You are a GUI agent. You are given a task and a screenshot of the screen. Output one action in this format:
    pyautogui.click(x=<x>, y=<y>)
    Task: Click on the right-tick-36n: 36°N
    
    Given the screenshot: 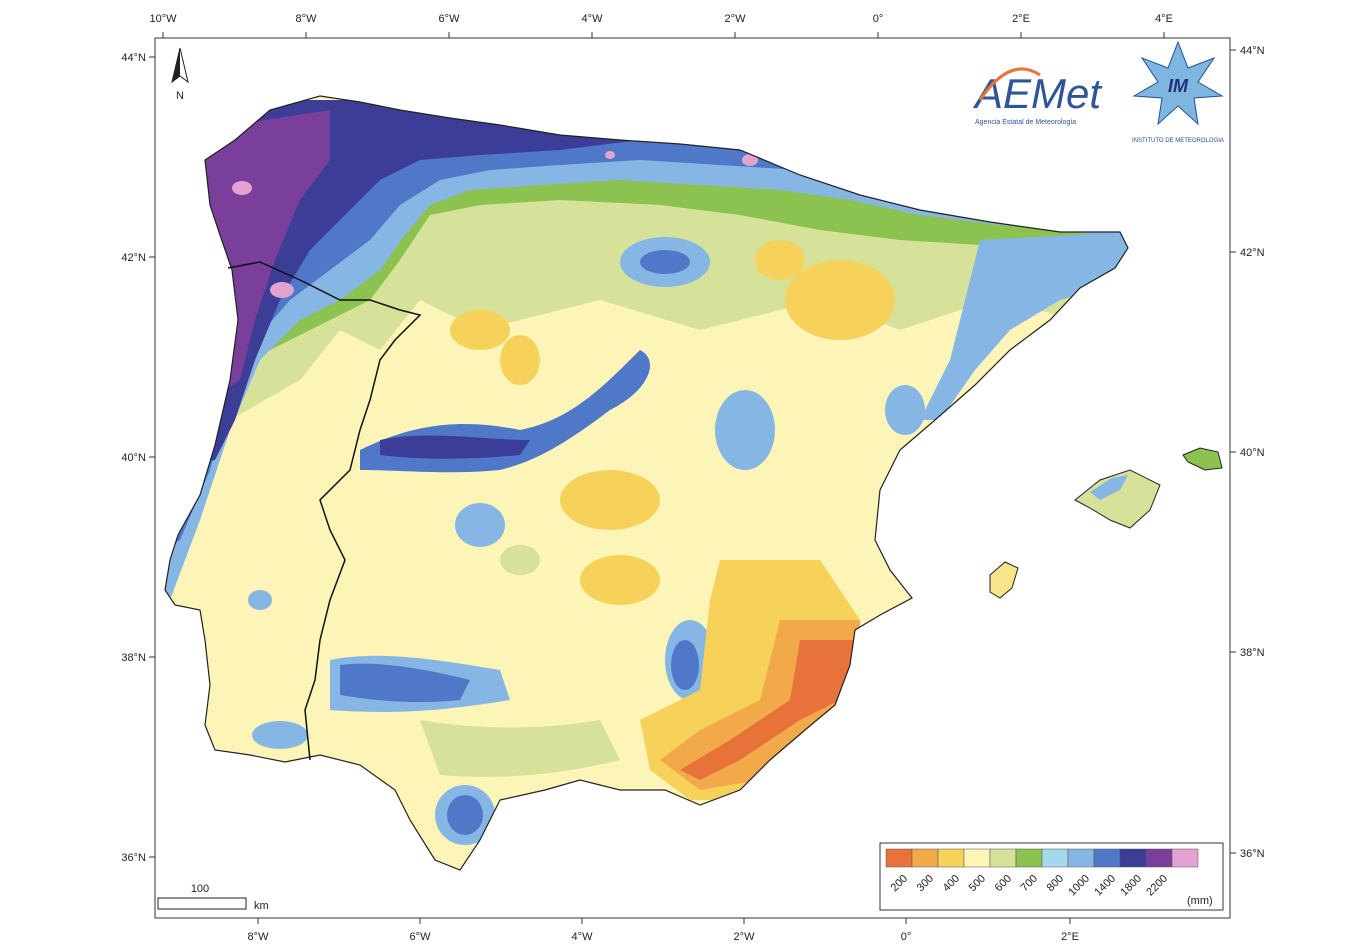 What is the action you would take?
    pyautogui.click(x=1252, y=854)
    